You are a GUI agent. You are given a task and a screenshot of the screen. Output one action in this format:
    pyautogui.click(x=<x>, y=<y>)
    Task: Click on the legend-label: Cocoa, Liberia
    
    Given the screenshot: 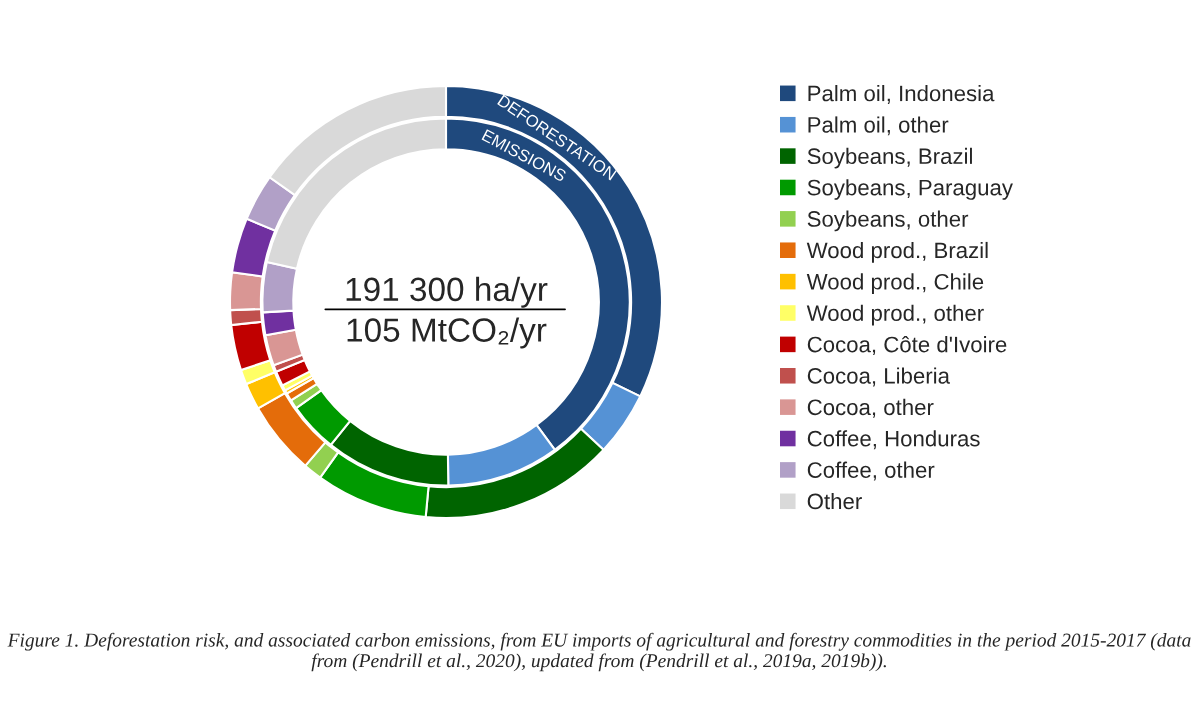 What is the action you would take?
    pyautogui.click(x=878, y=377)
    